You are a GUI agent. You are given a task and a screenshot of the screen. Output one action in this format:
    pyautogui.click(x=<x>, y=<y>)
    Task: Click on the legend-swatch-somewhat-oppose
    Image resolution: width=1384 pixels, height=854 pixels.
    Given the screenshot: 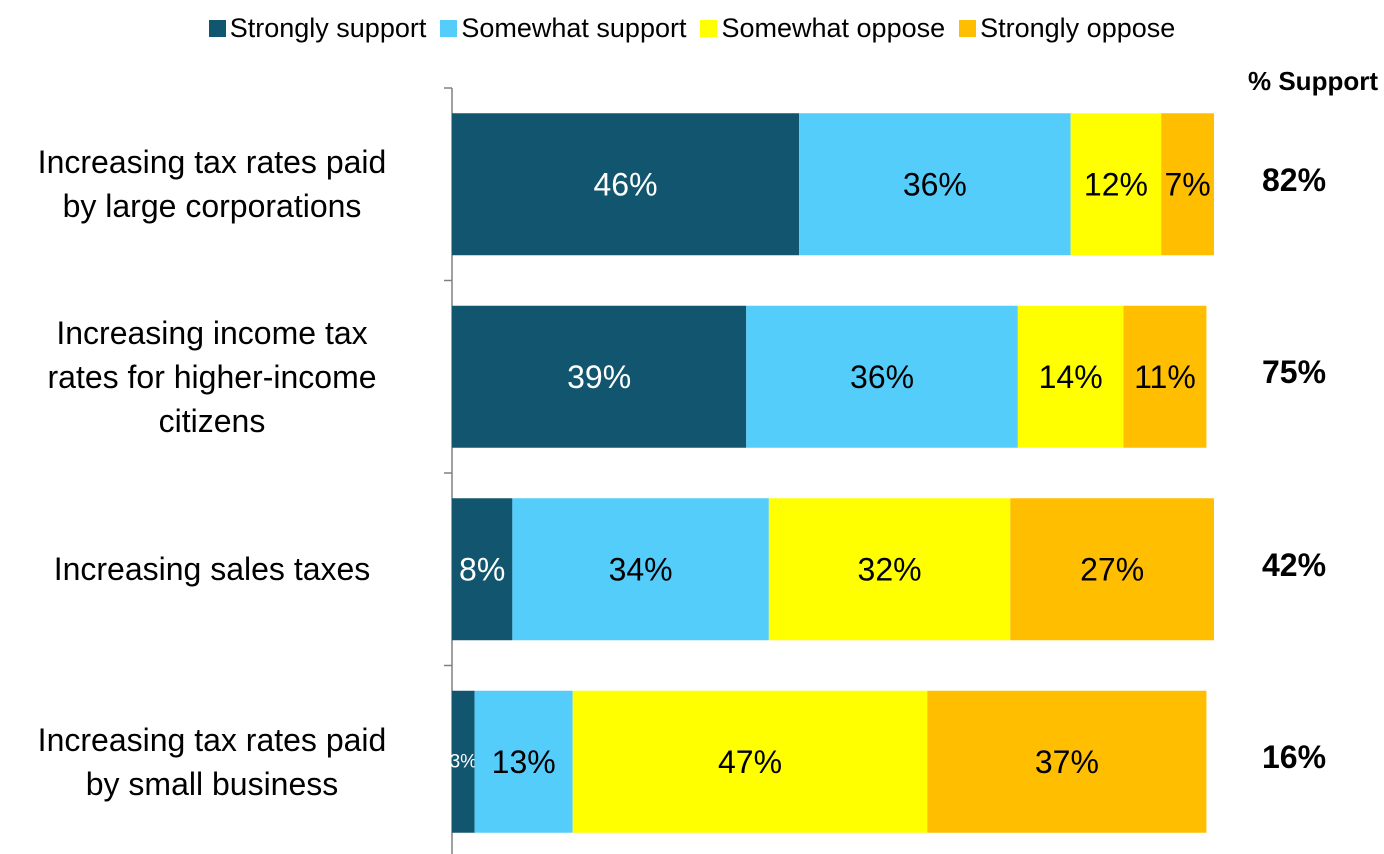 What is the action you would take?
    pyautogui.click(x=709, y=28)
    